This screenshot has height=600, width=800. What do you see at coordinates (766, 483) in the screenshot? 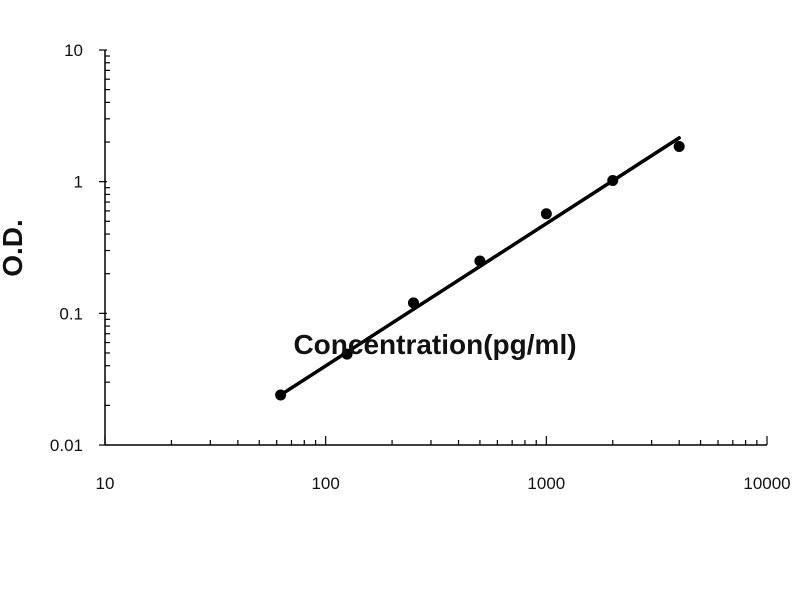
I see `x-tick-label: 10000` at bounding box center [766, 483].